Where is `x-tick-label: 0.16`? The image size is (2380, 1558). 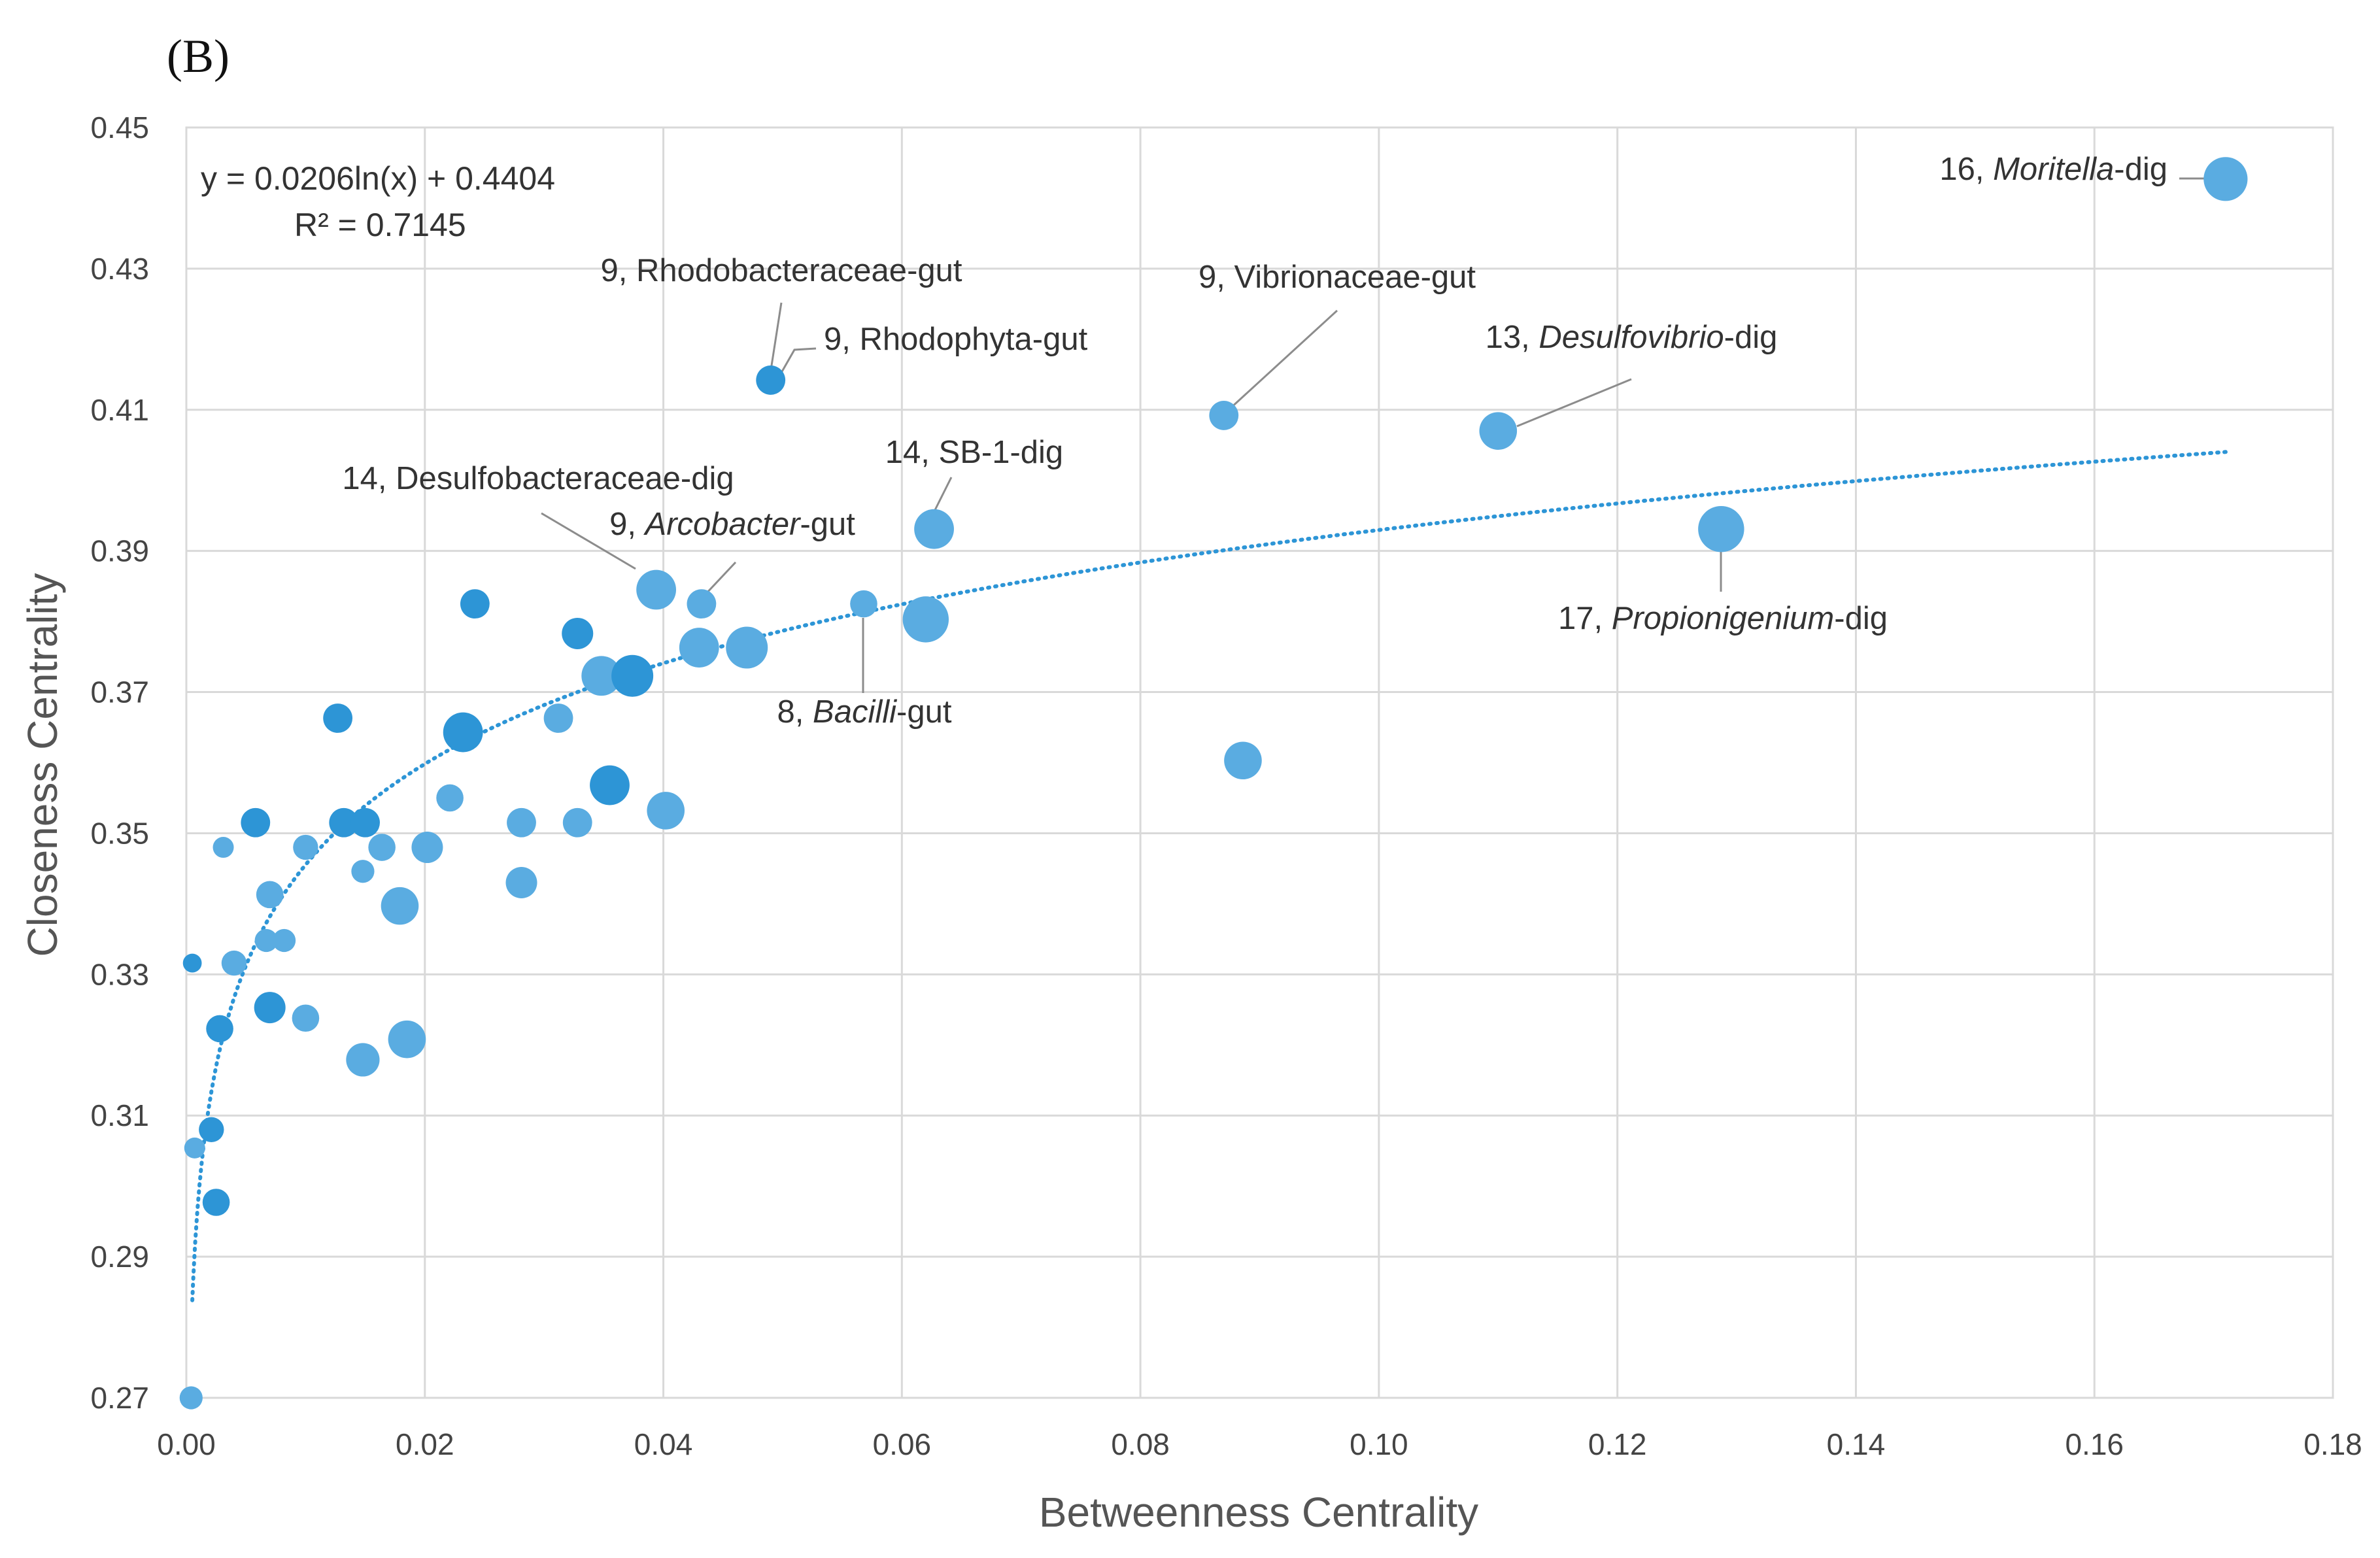 x-tick-label: 0.16 is located at coordinates (2094, 1444).